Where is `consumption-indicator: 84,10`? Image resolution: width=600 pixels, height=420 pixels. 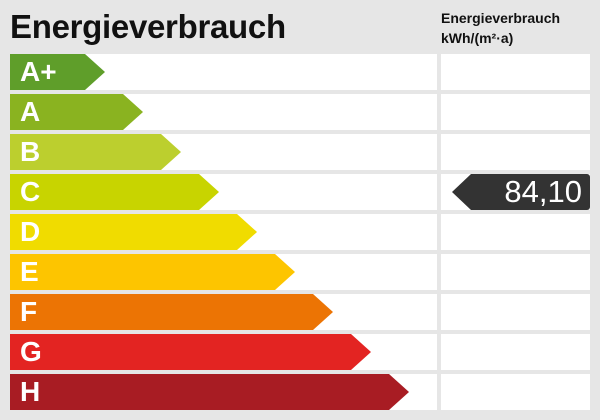 consumption-indicator: 84,10 is located at coordinates (521, 192).